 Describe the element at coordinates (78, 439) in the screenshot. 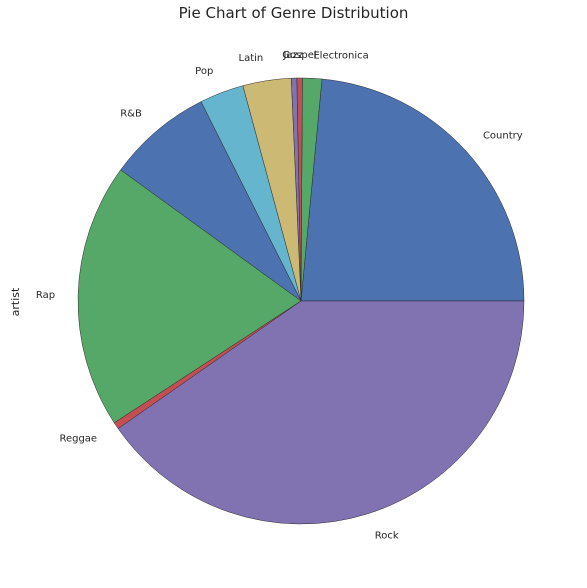

I see `pie-slice-label-reggae: Reggae` at that location.